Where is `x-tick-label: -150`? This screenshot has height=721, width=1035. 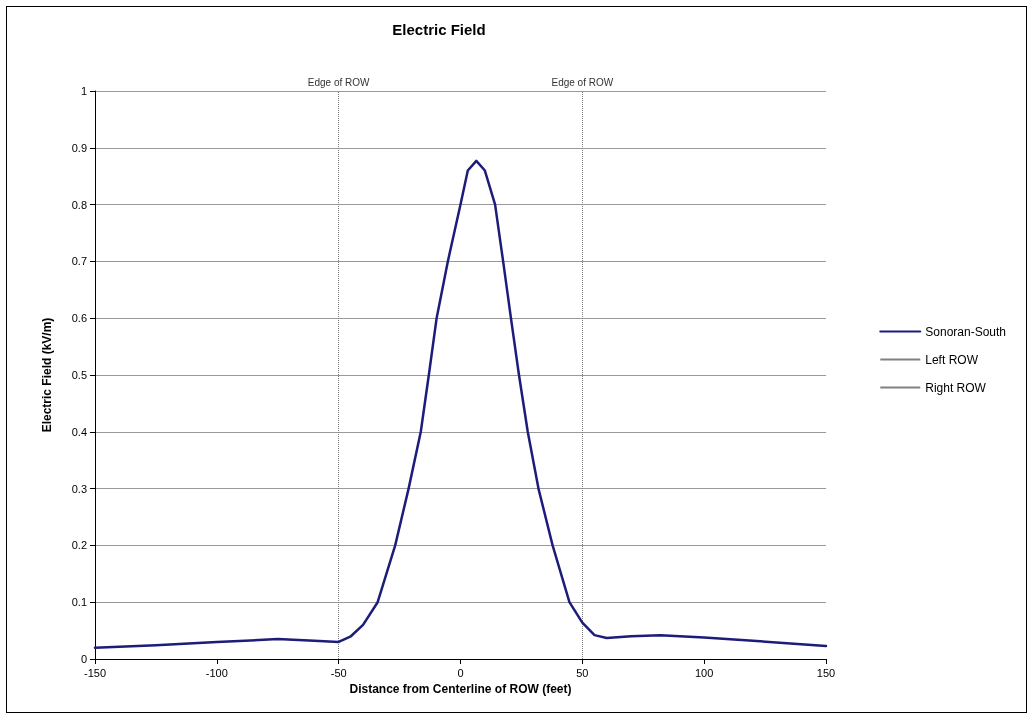
x-tick-label: -150 is located at coordinates (95, 672).